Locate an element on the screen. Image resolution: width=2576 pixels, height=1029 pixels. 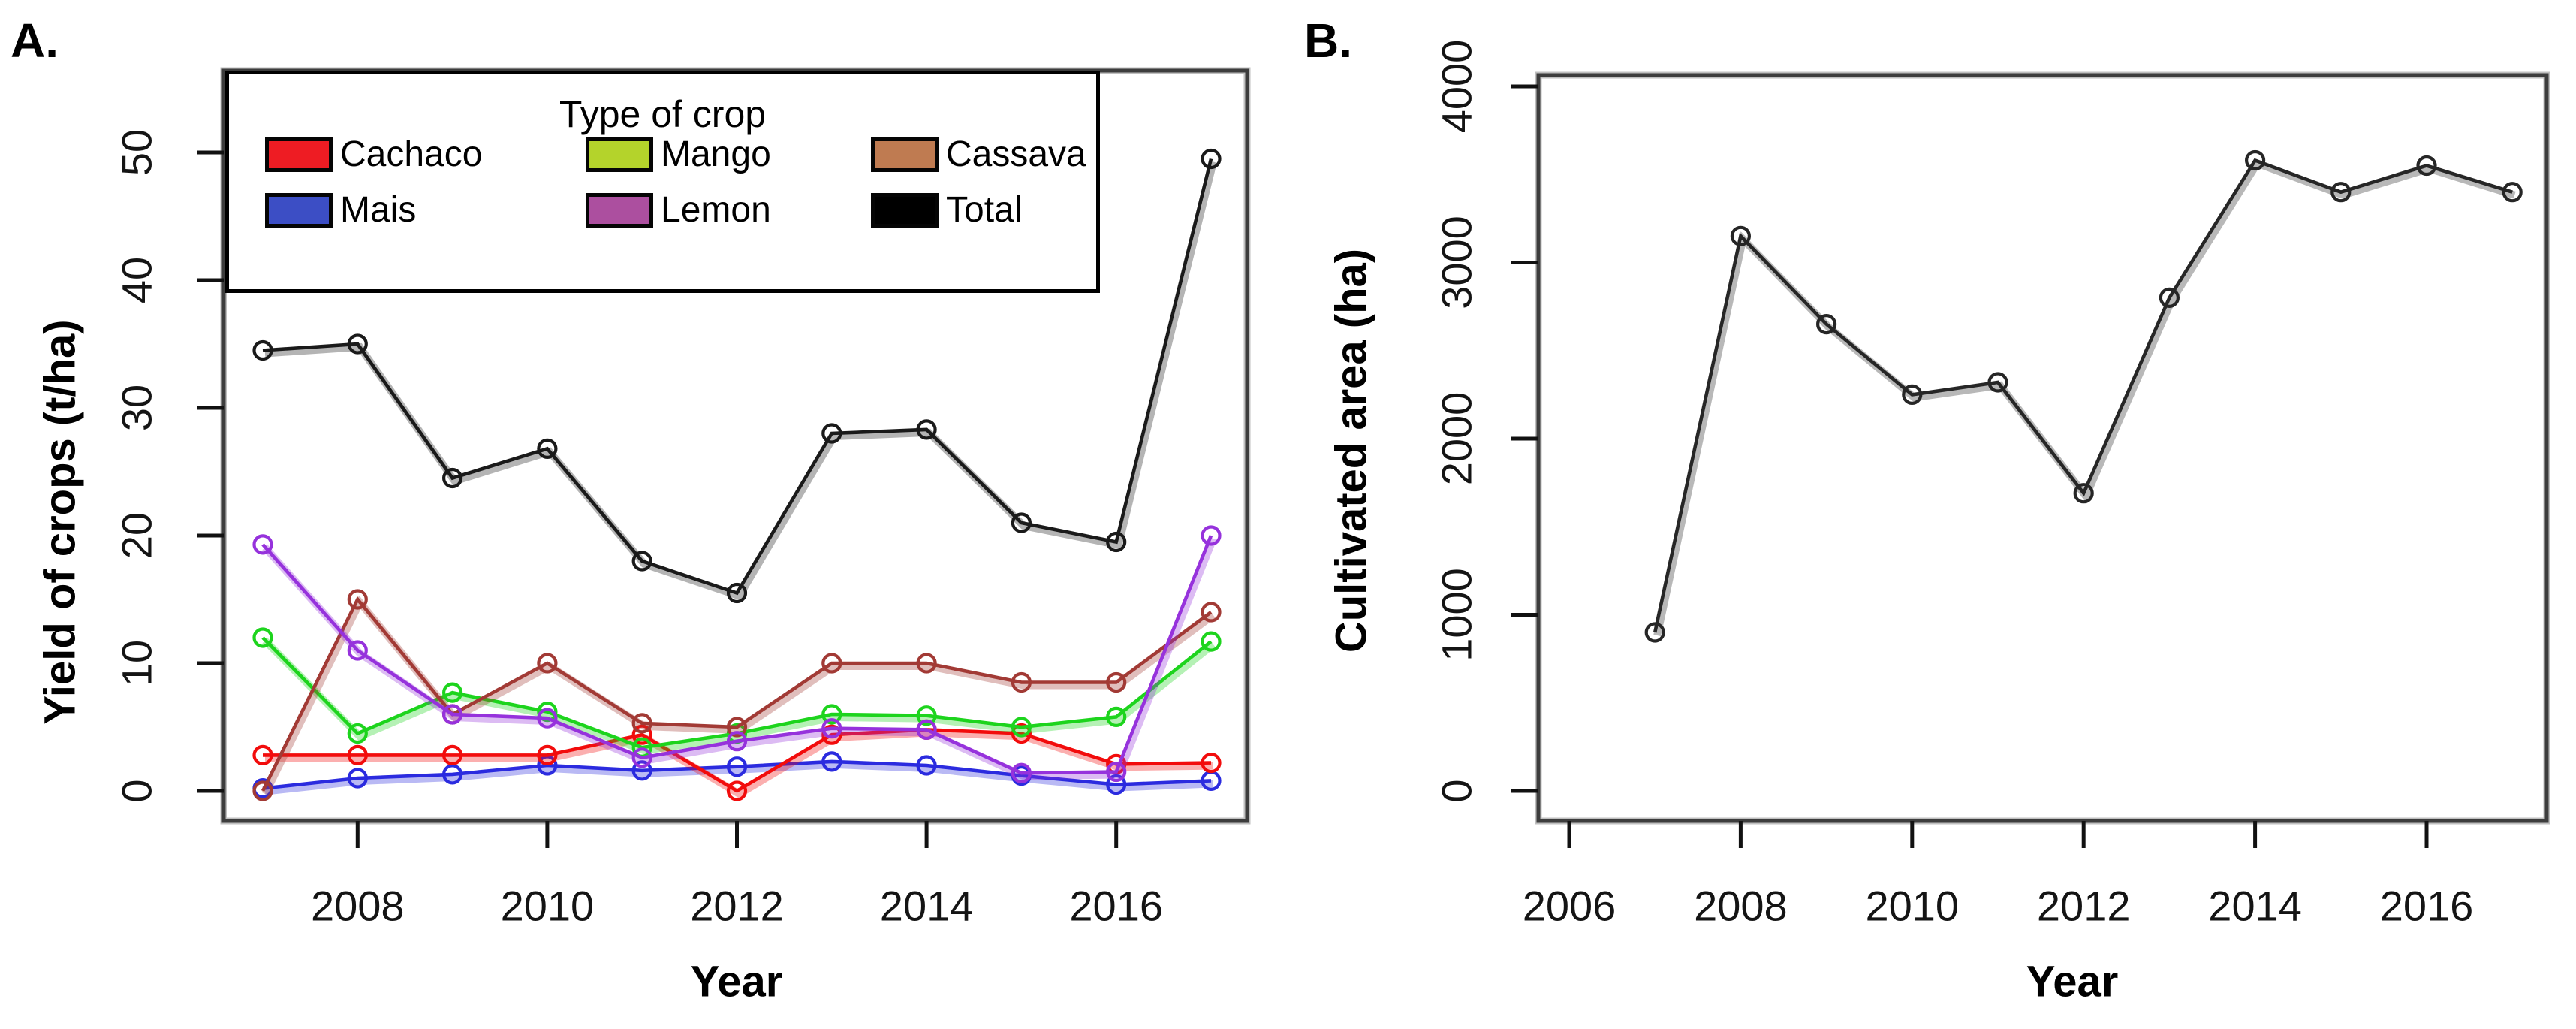
panel-b-x-axis-title: Year is located at coordinates (2072, 982).